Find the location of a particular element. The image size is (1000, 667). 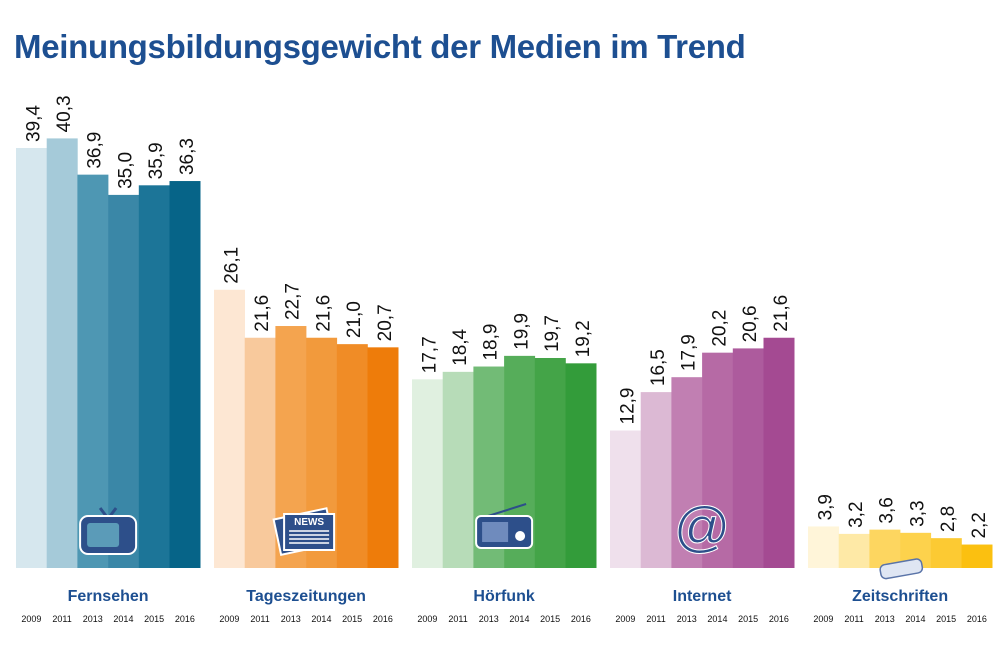

data-label: 19,2 is located at coordinates (583, 338).